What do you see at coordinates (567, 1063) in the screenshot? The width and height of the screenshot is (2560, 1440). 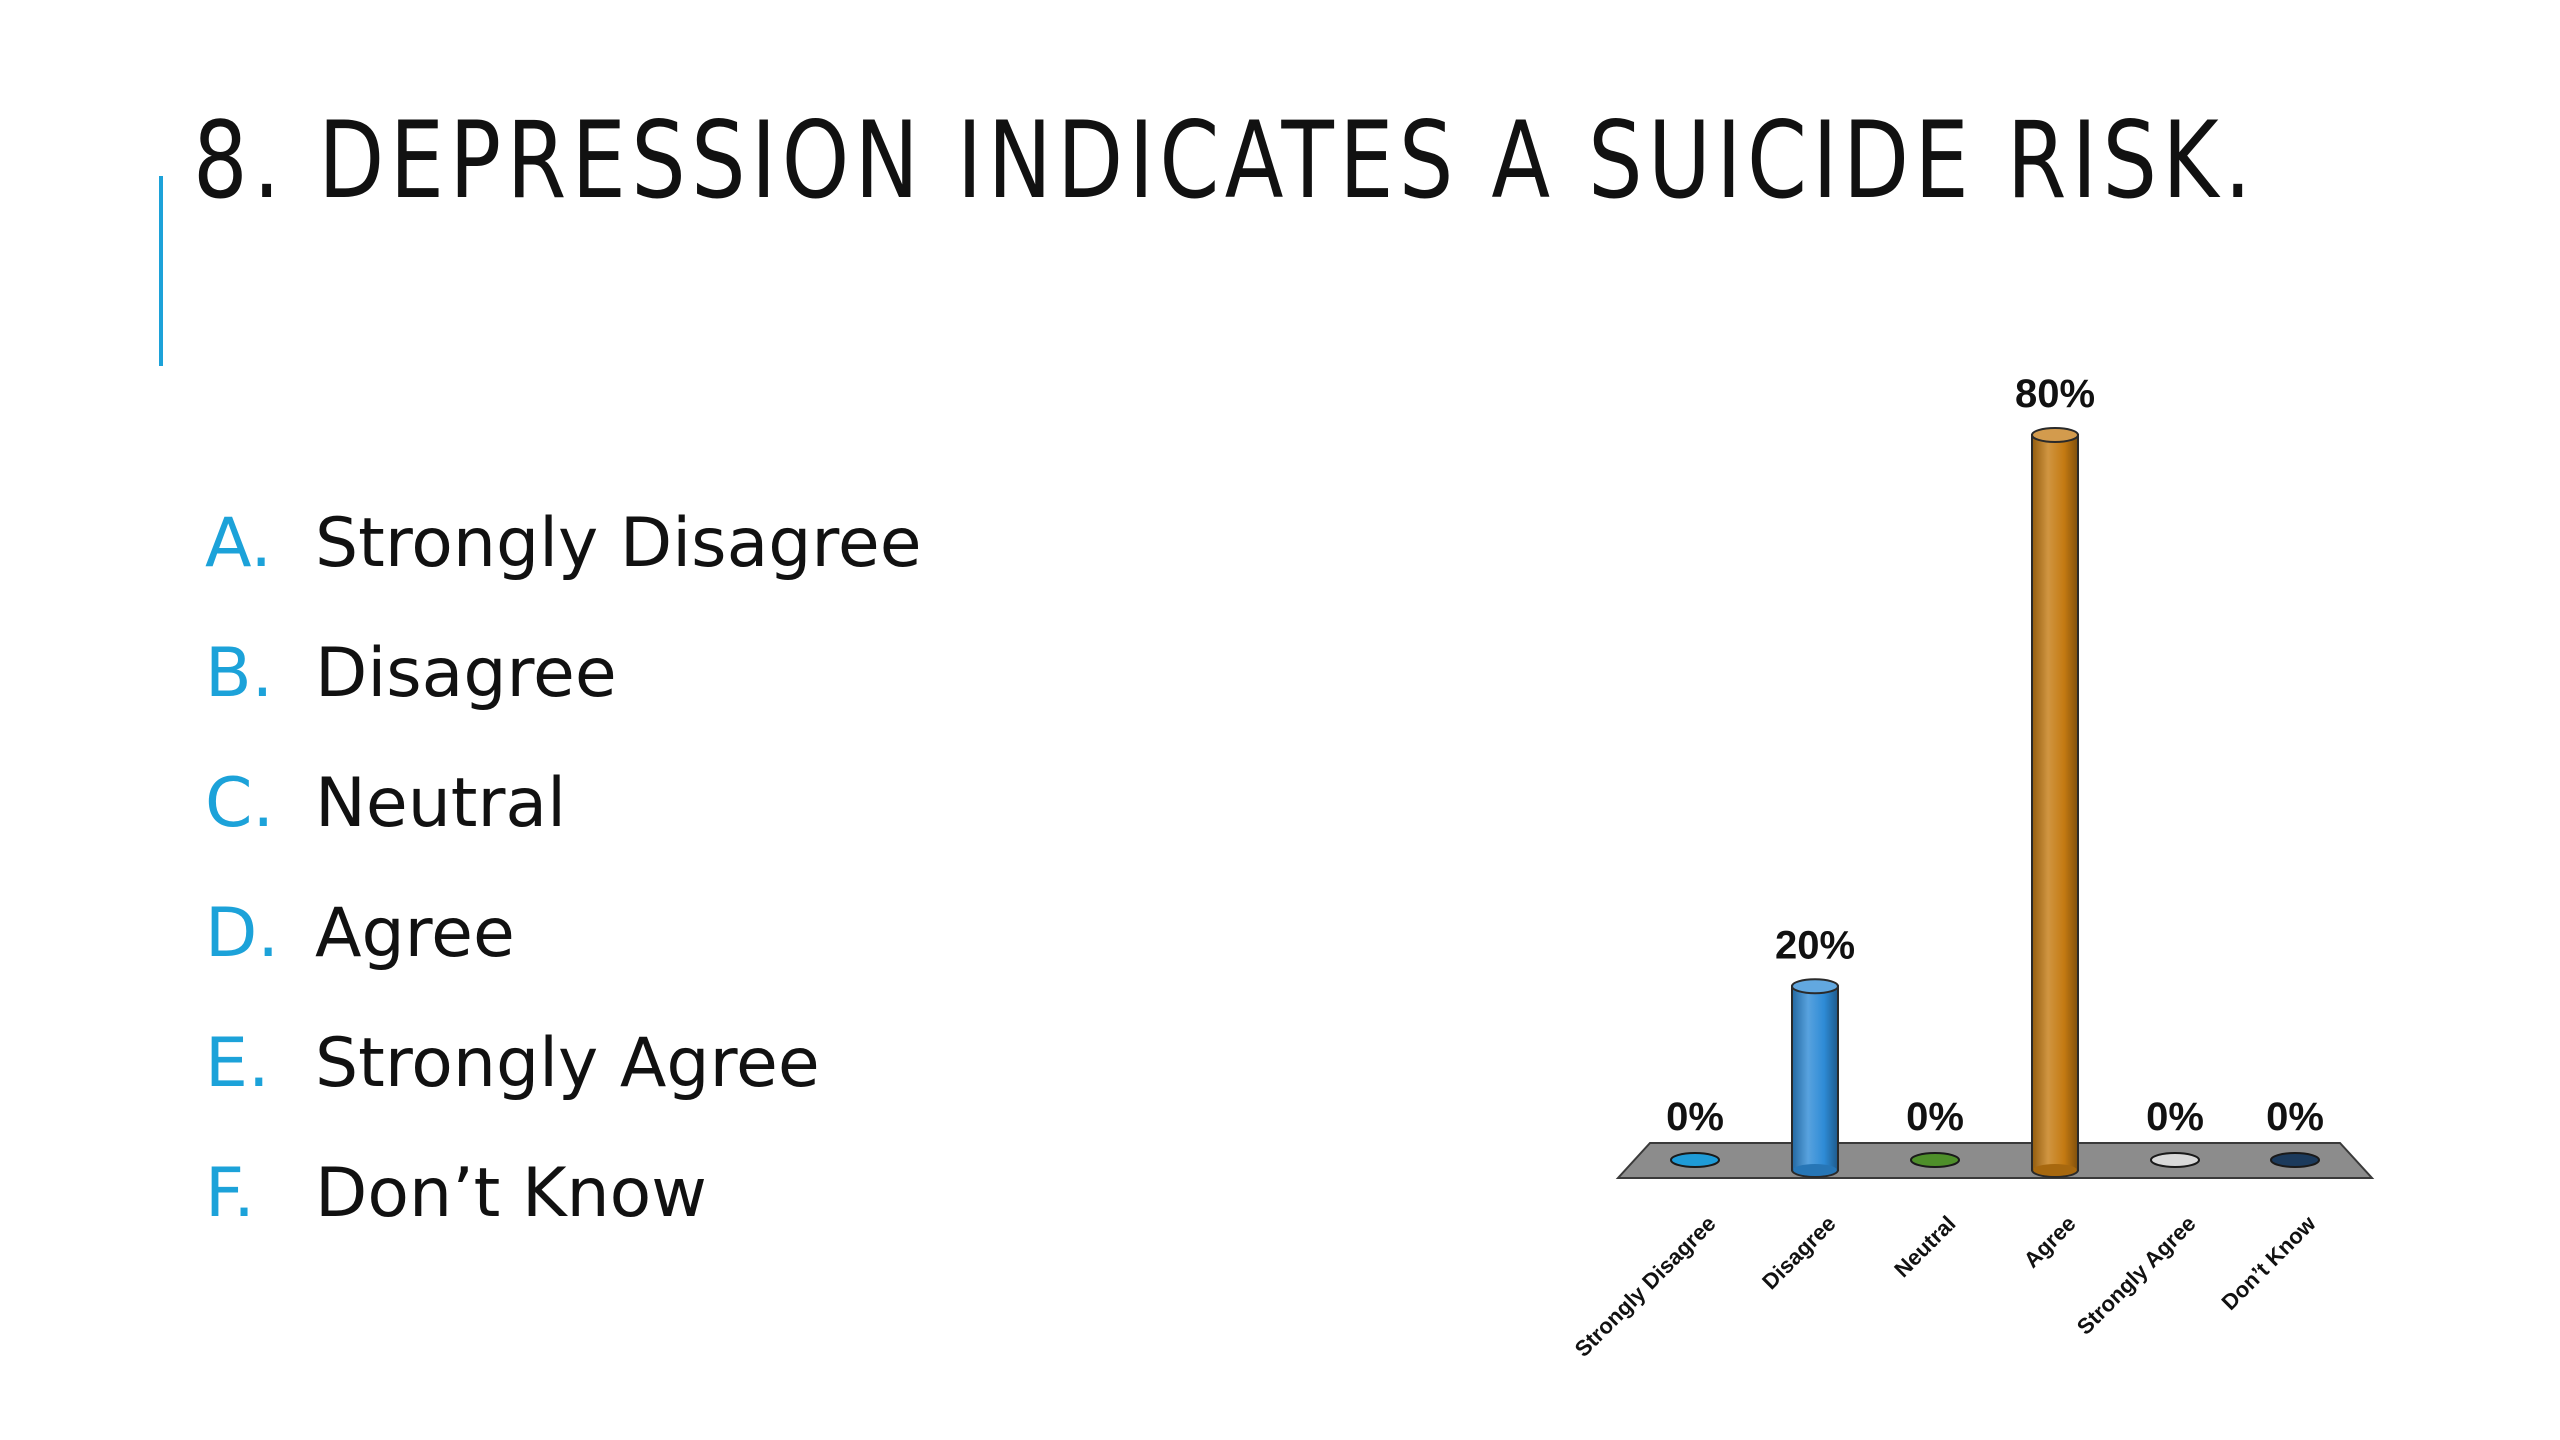 I see `option-label: Strongly Agree` at bounding box center [567, 1063].